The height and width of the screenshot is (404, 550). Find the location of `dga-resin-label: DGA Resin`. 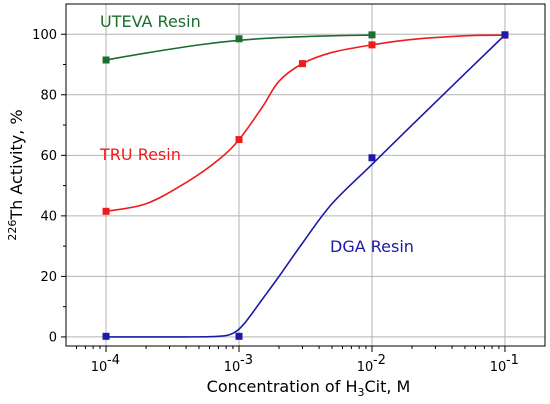

dga-resin-label: DGA Resin is located at coordinates (372, 246).